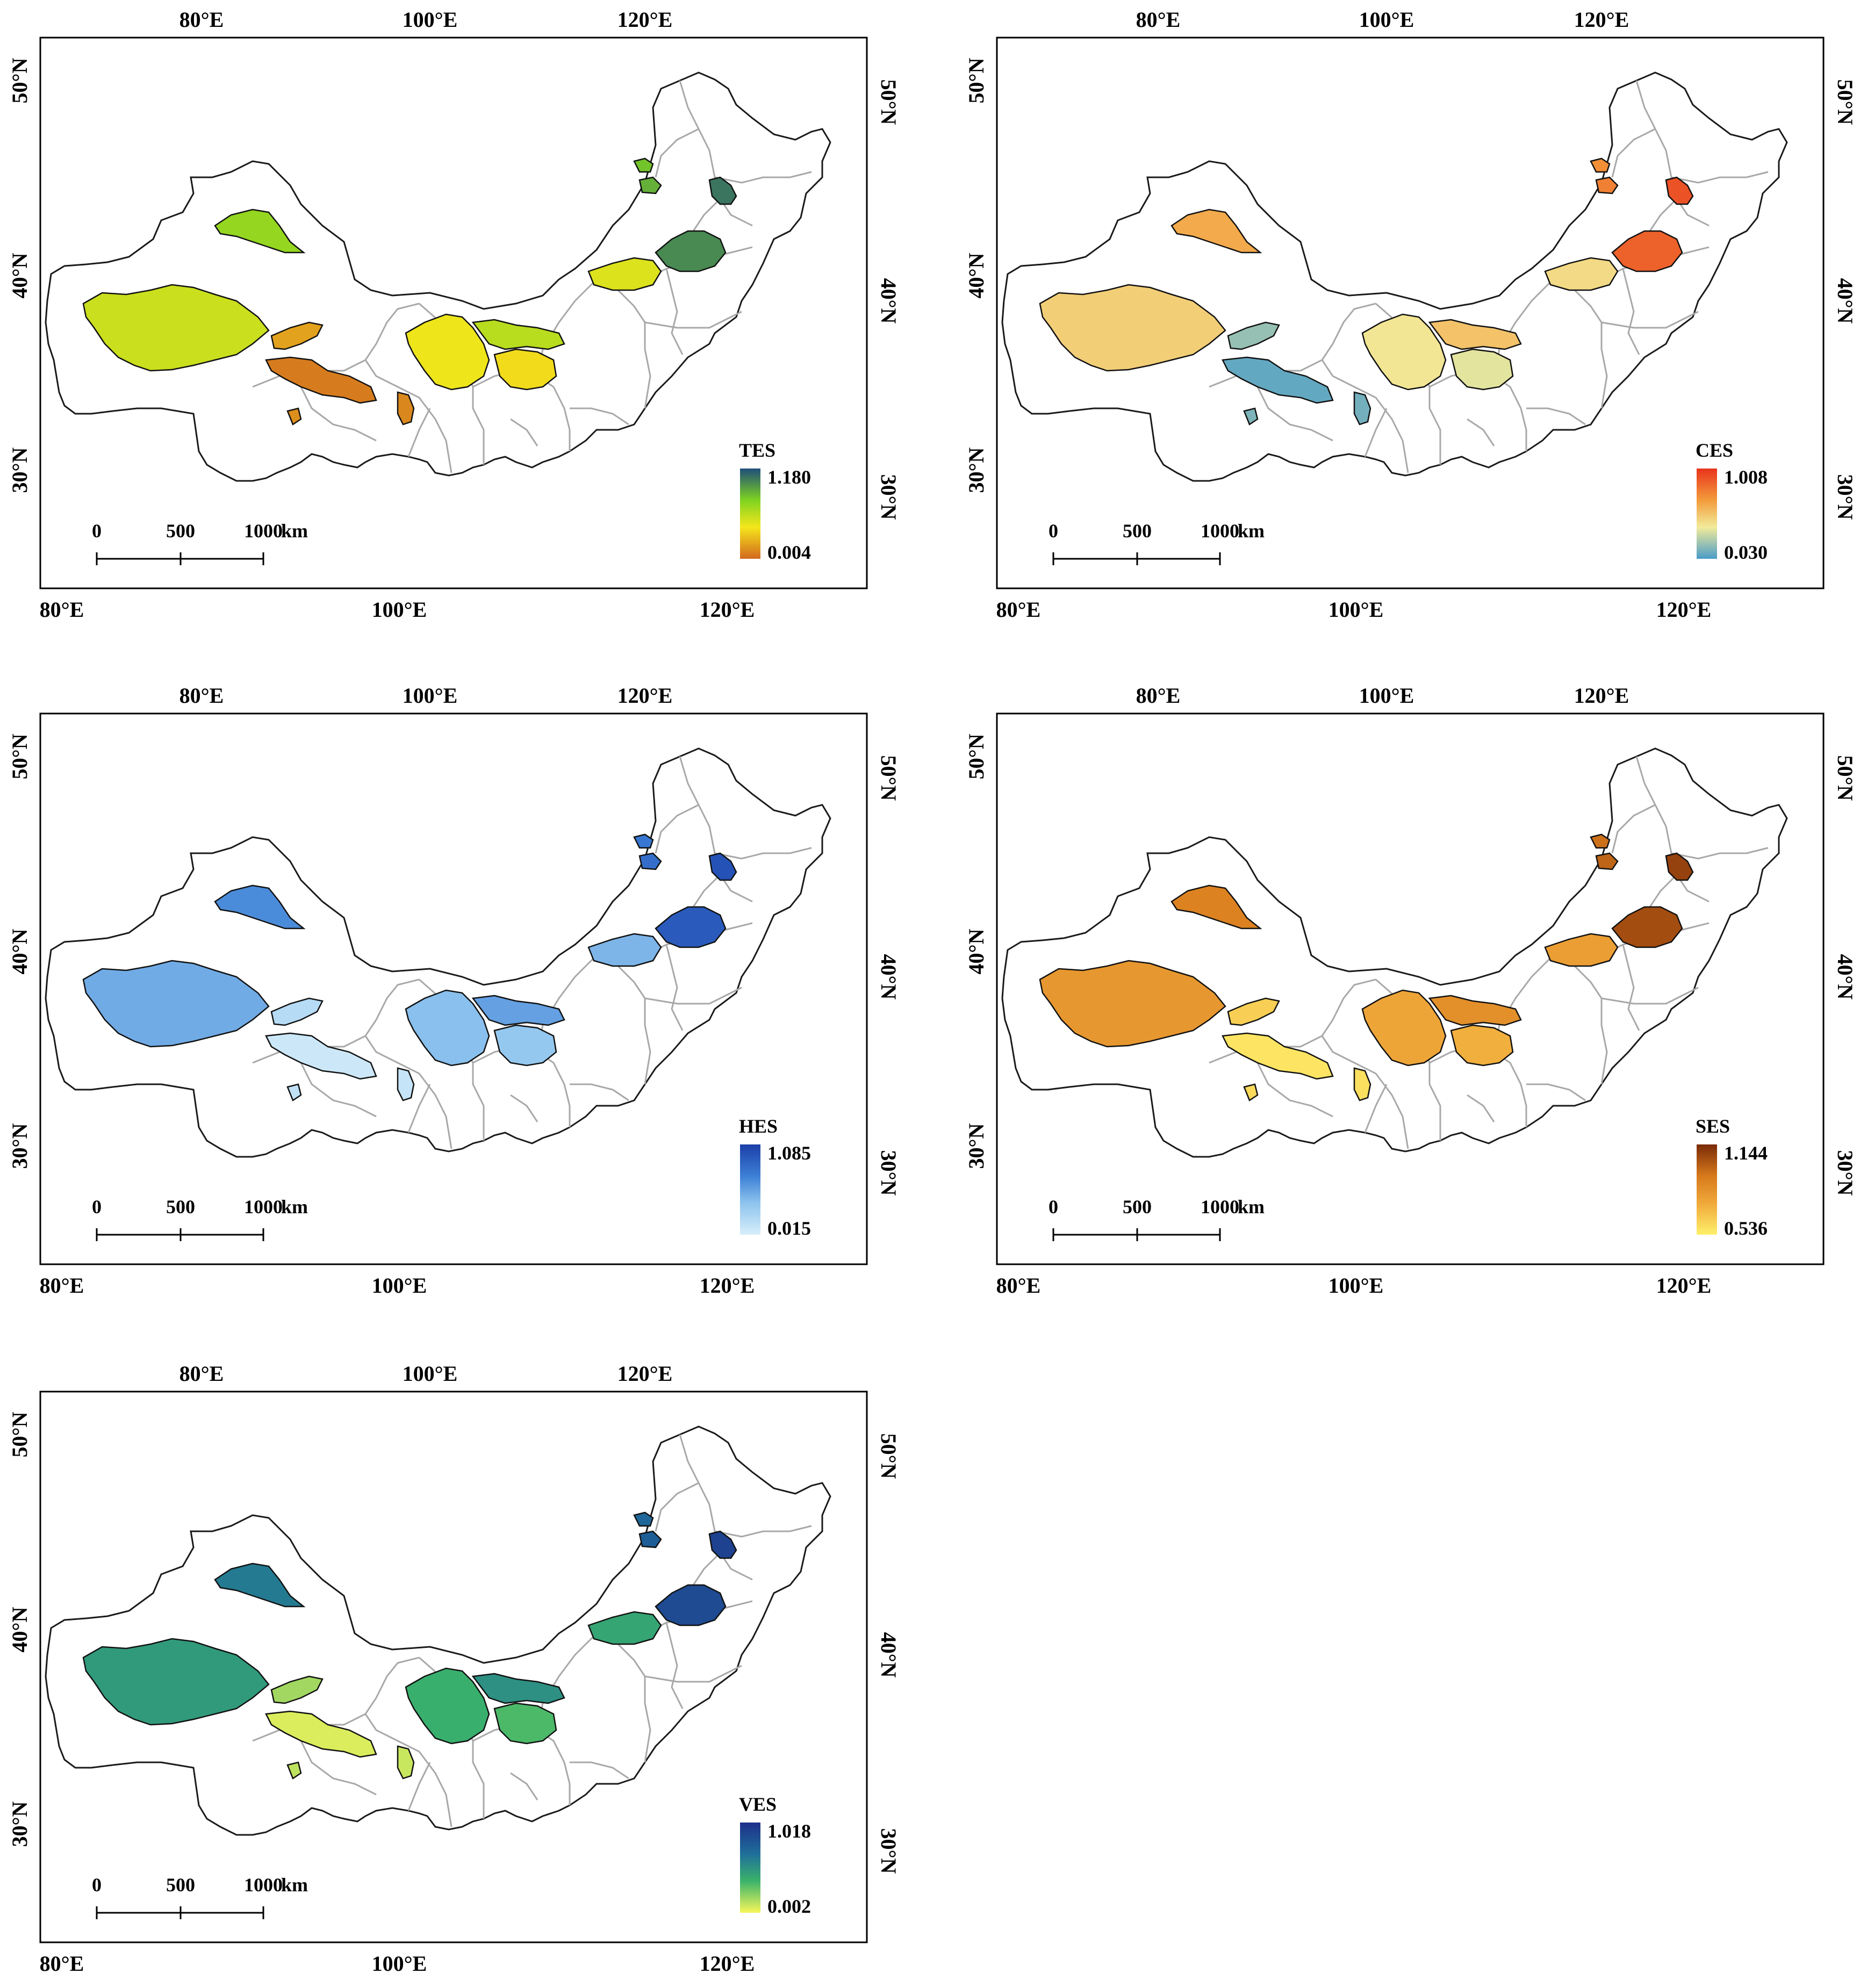  Describe the element at coordinates (1746, 1228) in the screenshot. I see `legend-min-value: 0.536` at that location.